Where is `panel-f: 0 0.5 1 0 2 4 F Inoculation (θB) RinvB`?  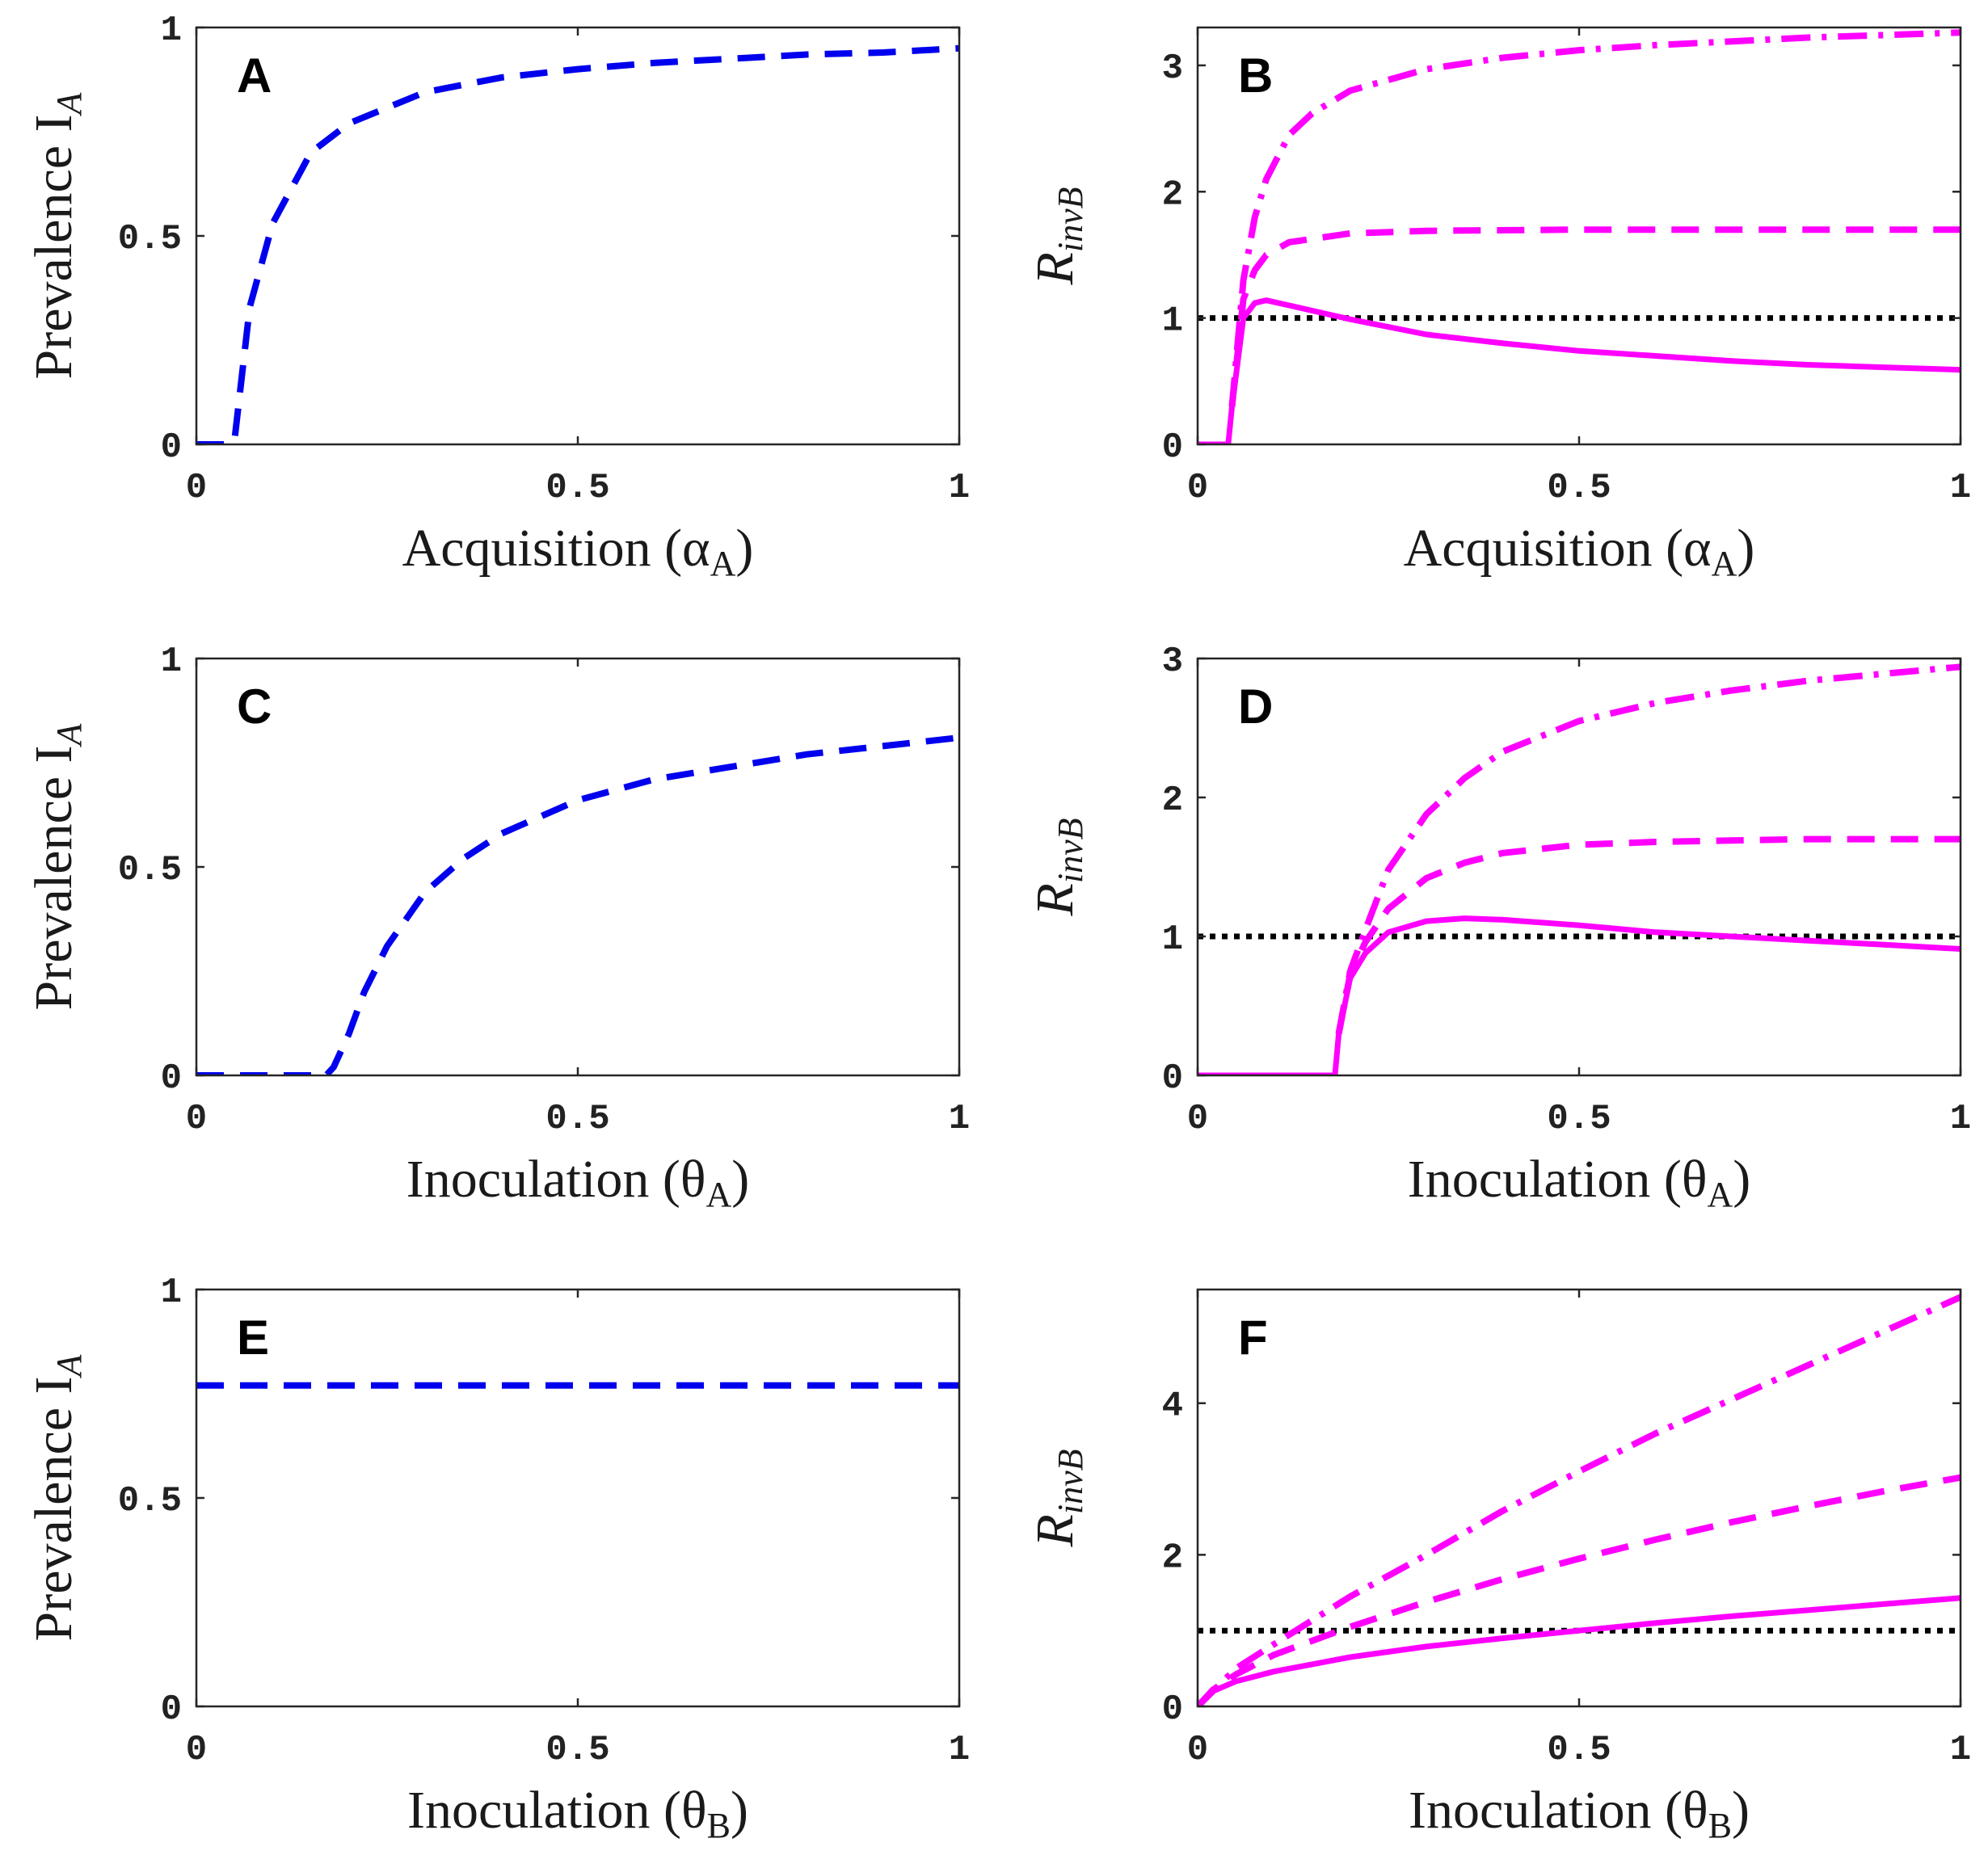
panel-f: 0 0.5 1 0 2 4 F Inoculation (θB) RinvB is located at coordinates (1498, 1566).